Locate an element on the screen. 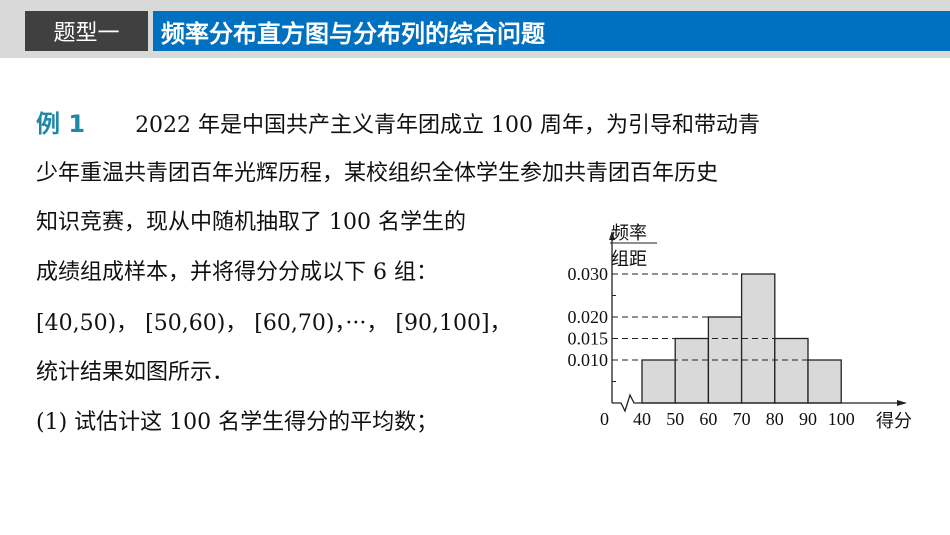  x-axis-arrow is located at coordinates (902, 403).